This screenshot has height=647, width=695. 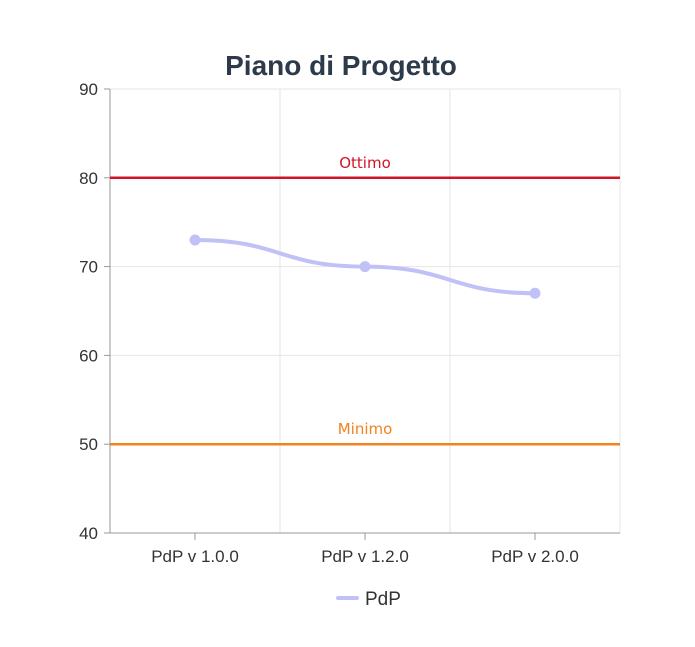 I want to click on y-tick-label: 70, so click(x=88, y=267).